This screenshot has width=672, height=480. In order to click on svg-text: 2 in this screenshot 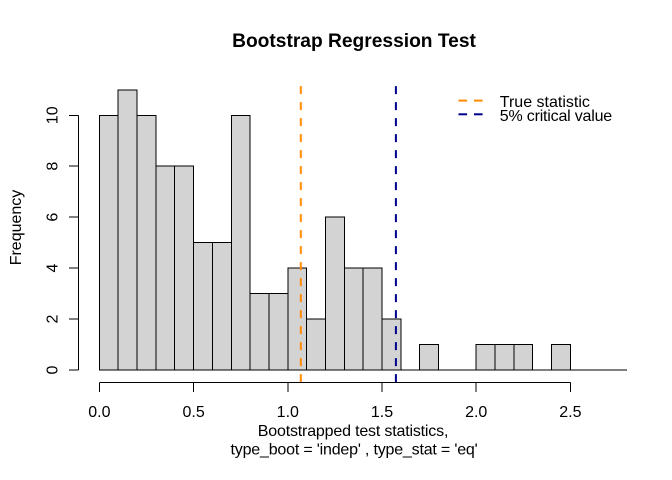, I will do `click(53, 319)`.